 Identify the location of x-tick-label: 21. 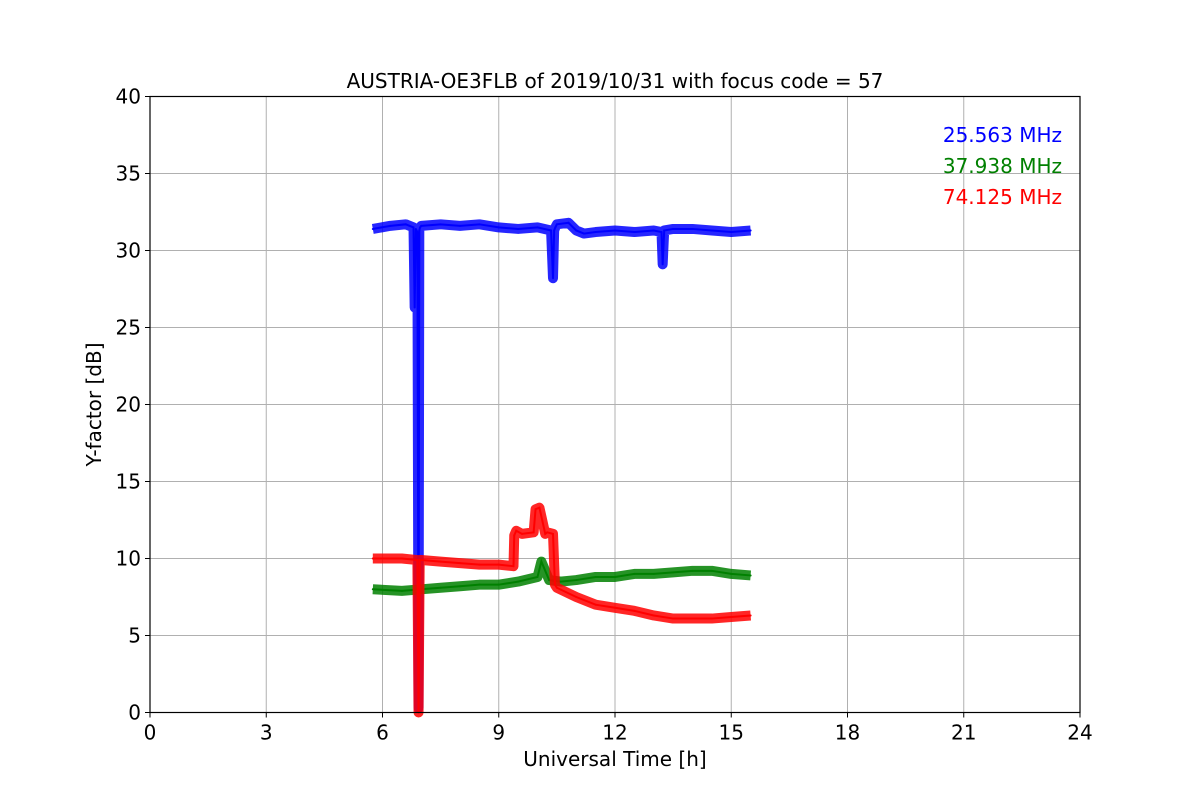
(963, 733).